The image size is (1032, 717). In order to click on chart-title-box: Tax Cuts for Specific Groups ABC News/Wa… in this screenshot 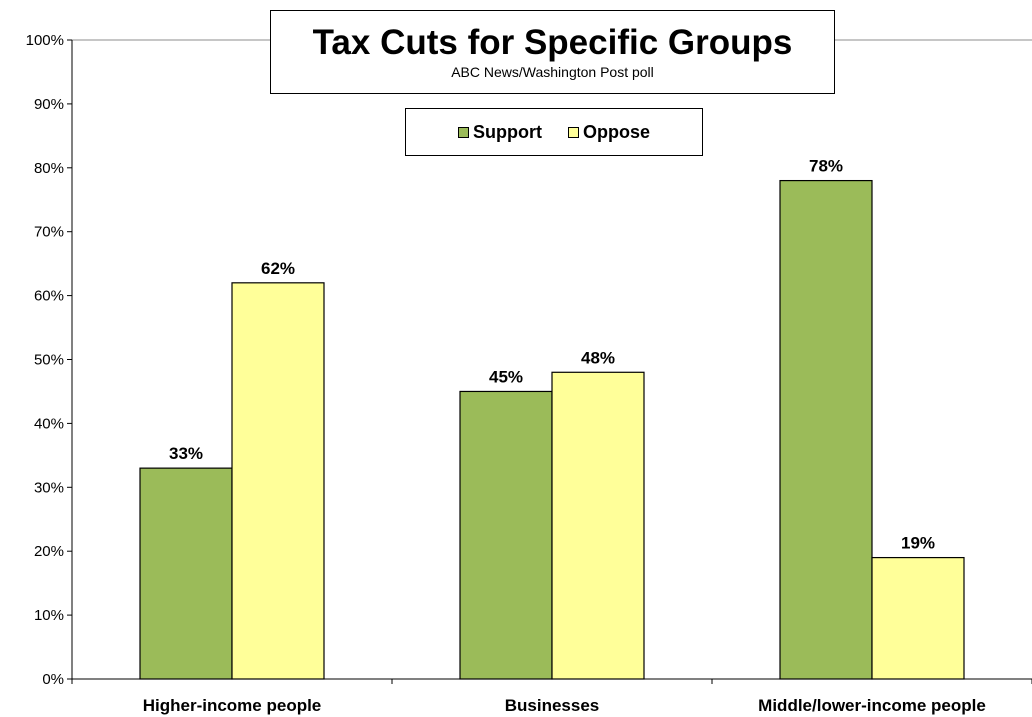, I will do `click(552, 52)`.